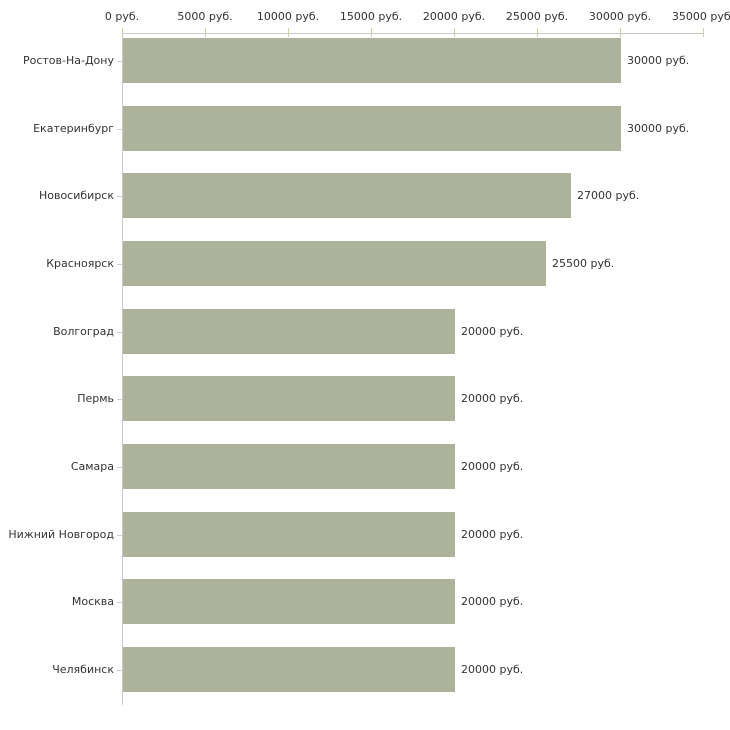  What do you see at coordinates (288, 16) in the screenshot?
I see `x-tick-label: 10000 руб.` at bounding box center [288, 16].